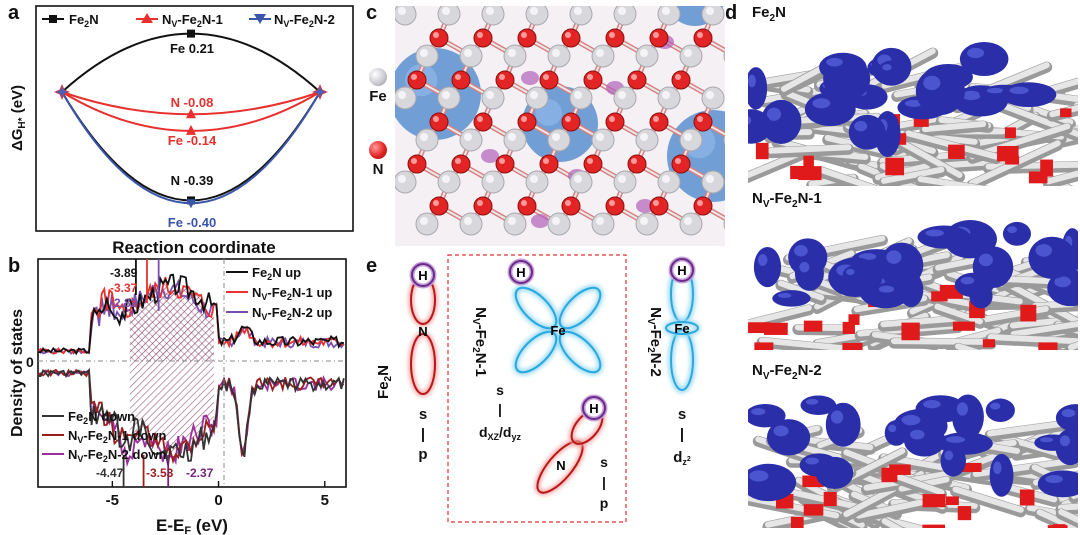 Image resolution: width=1080 pixels, height=535 pixels. Describe the element at coordinates (654, 342) in the screenshot. I see `col3-label: NV-Fe2N-2` at that location.